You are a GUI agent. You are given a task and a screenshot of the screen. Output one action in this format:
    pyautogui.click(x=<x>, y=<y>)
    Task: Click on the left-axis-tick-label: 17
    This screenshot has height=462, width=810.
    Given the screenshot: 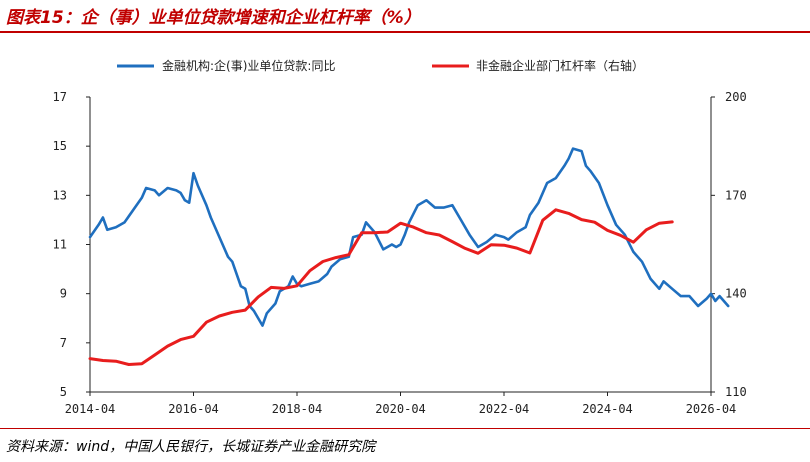 What is the action you would take?
    pyautogui.click(x=60, y=97)
    